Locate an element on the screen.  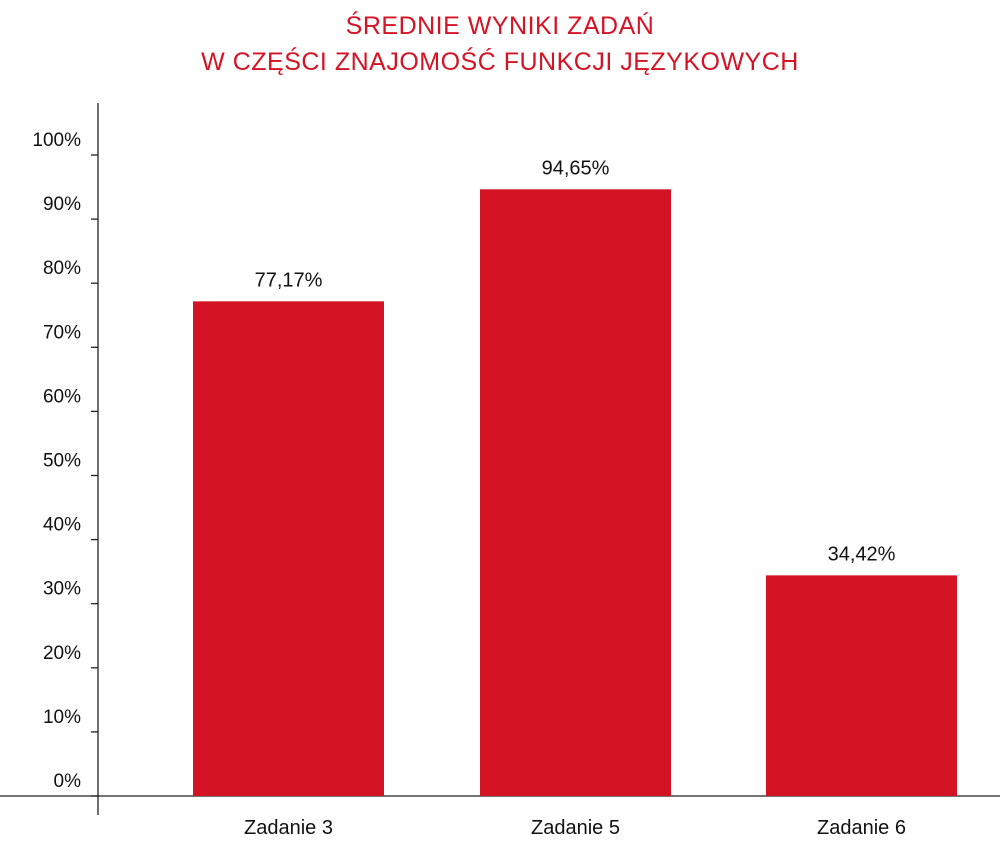
y-tick-label: 50% is located at coordinates (62, 461).